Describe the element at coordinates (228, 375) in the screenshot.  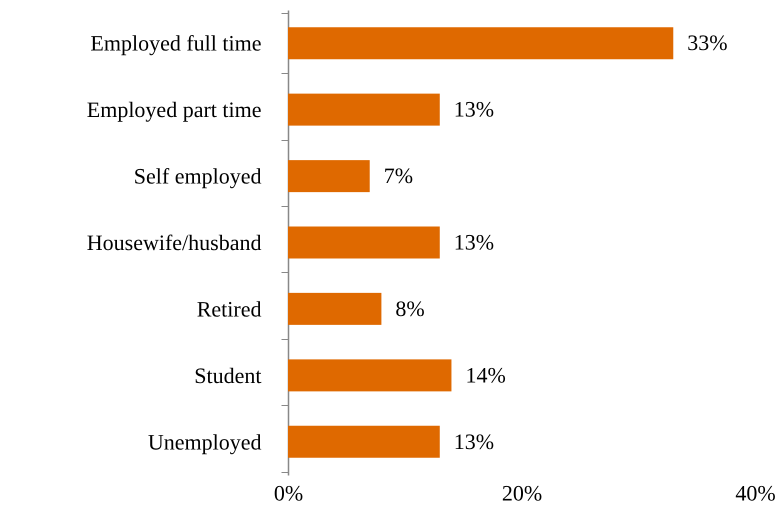
I see `y-tick-label: Student` at that location.